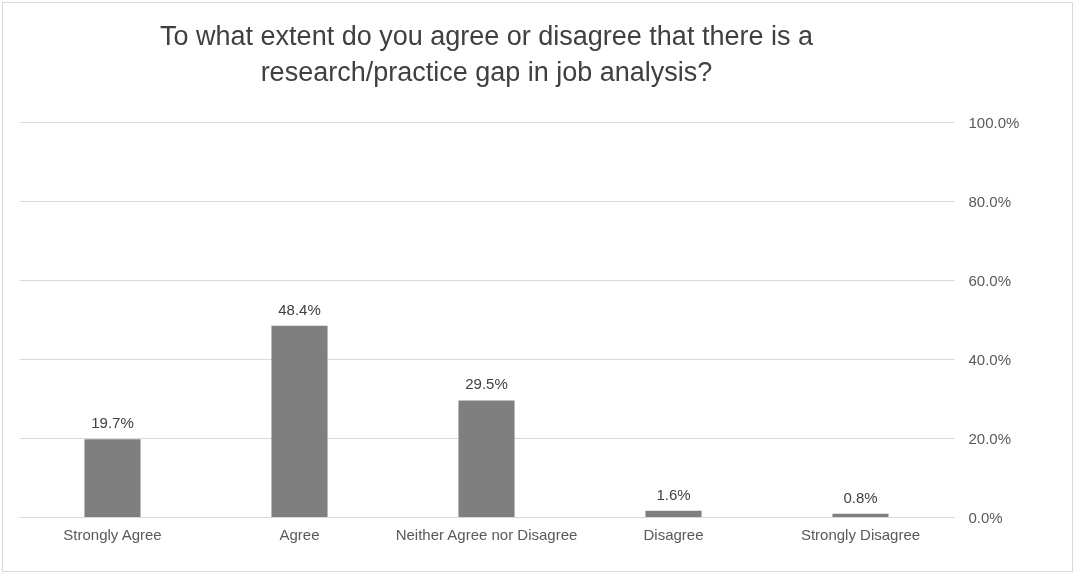 The height and width of the screenshot is (580, 1081). What do you see at coordinates (112, 534) in the screenshot?
I see `x-tick-label: Strongly Agree` at bounding box center [112, 534].